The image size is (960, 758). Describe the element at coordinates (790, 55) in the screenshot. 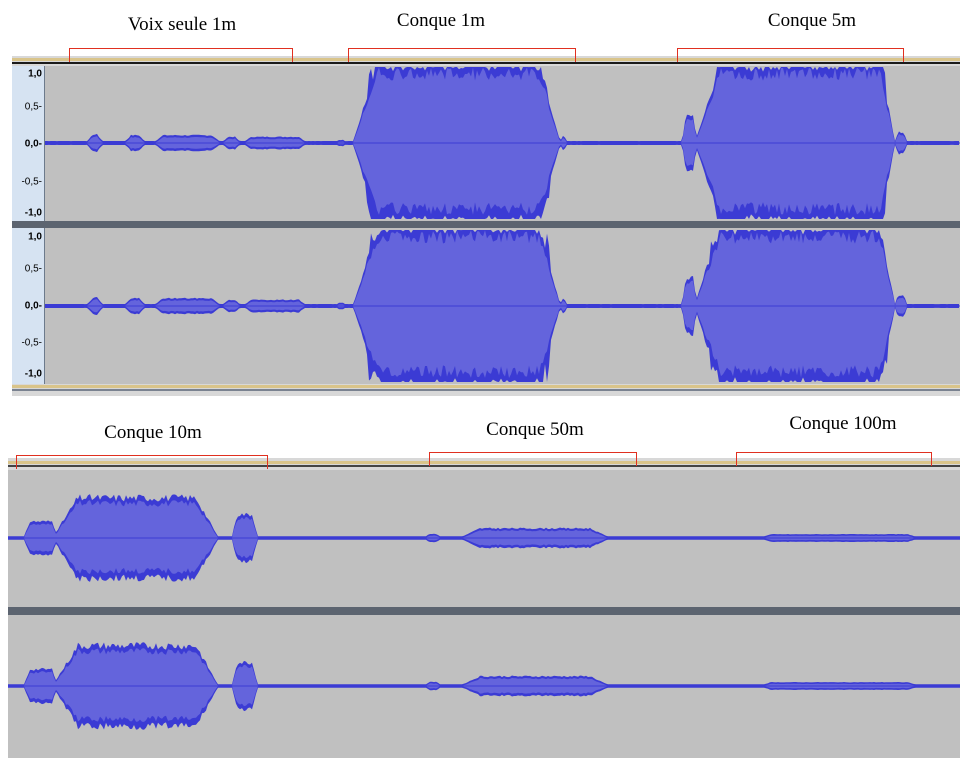

I see `segment-bracket-conque-5m` at that location.